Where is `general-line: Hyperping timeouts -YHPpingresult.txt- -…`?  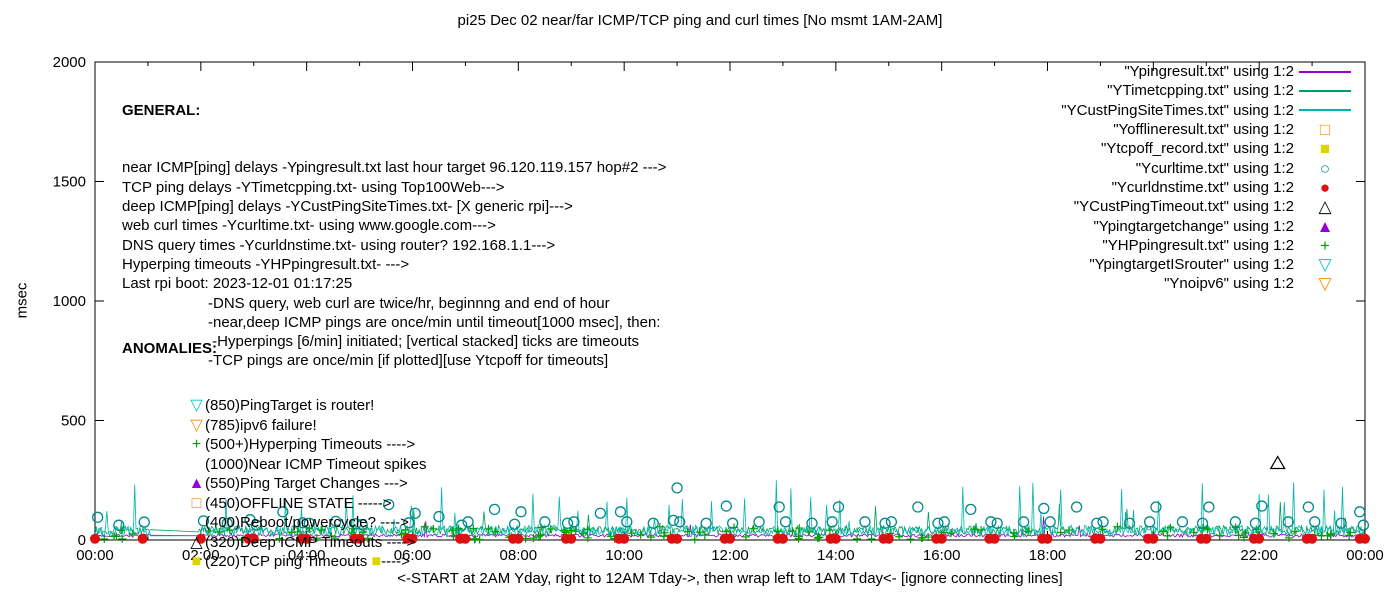 general-line: Hyperping timeouts -YHPpingresult.txt- -… is located at coordinates (266, 264).